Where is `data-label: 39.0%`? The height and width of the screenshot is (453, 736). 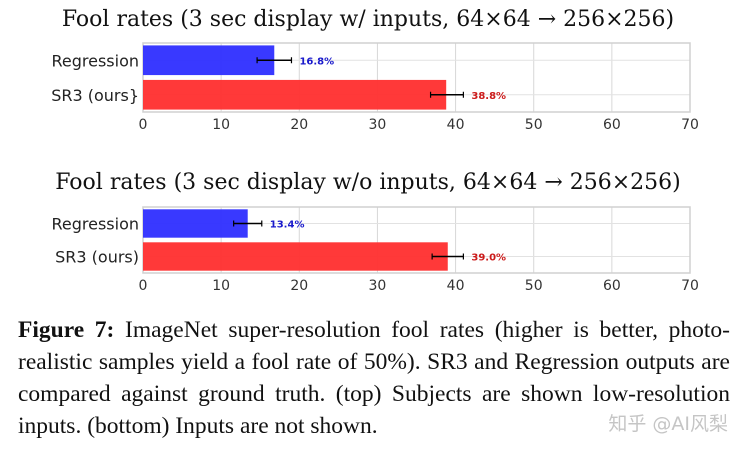
data-label: 39.0% is located at coordinates (488, 258).